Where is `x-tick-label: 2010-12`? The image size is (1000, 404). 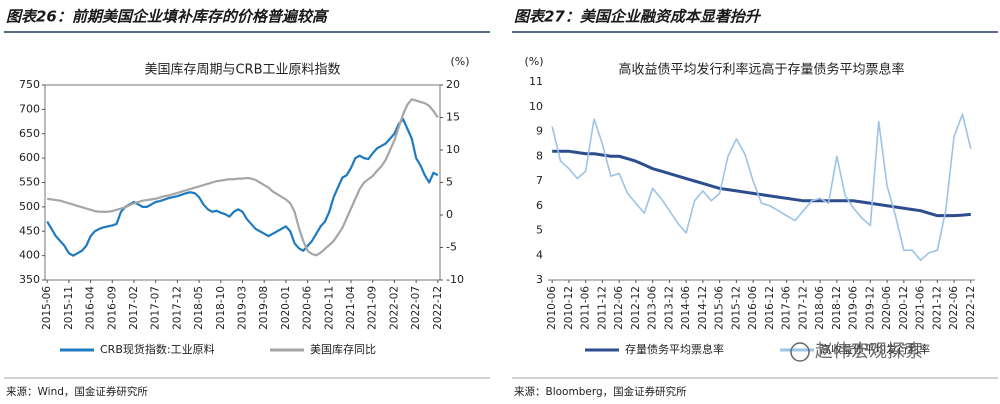 x-tick-label: 2010-12 is located at coordinates (569, 308).